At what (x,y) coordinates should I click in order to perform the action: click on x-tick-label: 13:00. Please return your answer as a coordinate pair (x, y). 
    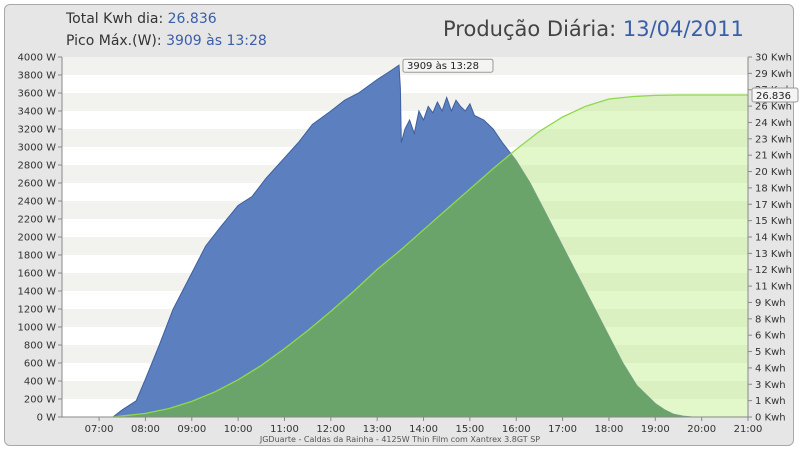
    Looking at the image, I should click on (377, 429).